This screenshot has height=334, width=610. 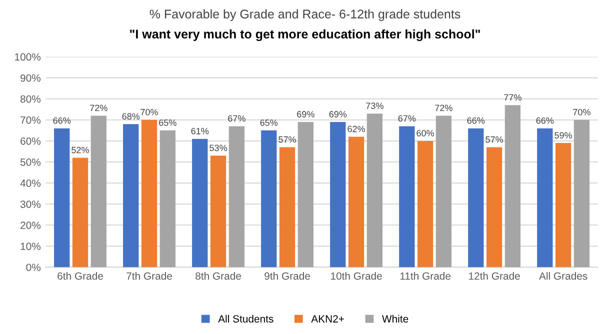 What do you see at coordinates (200, 131) in the screenshot?
I see `data-label: 61%` at bounding box center [200, 131].